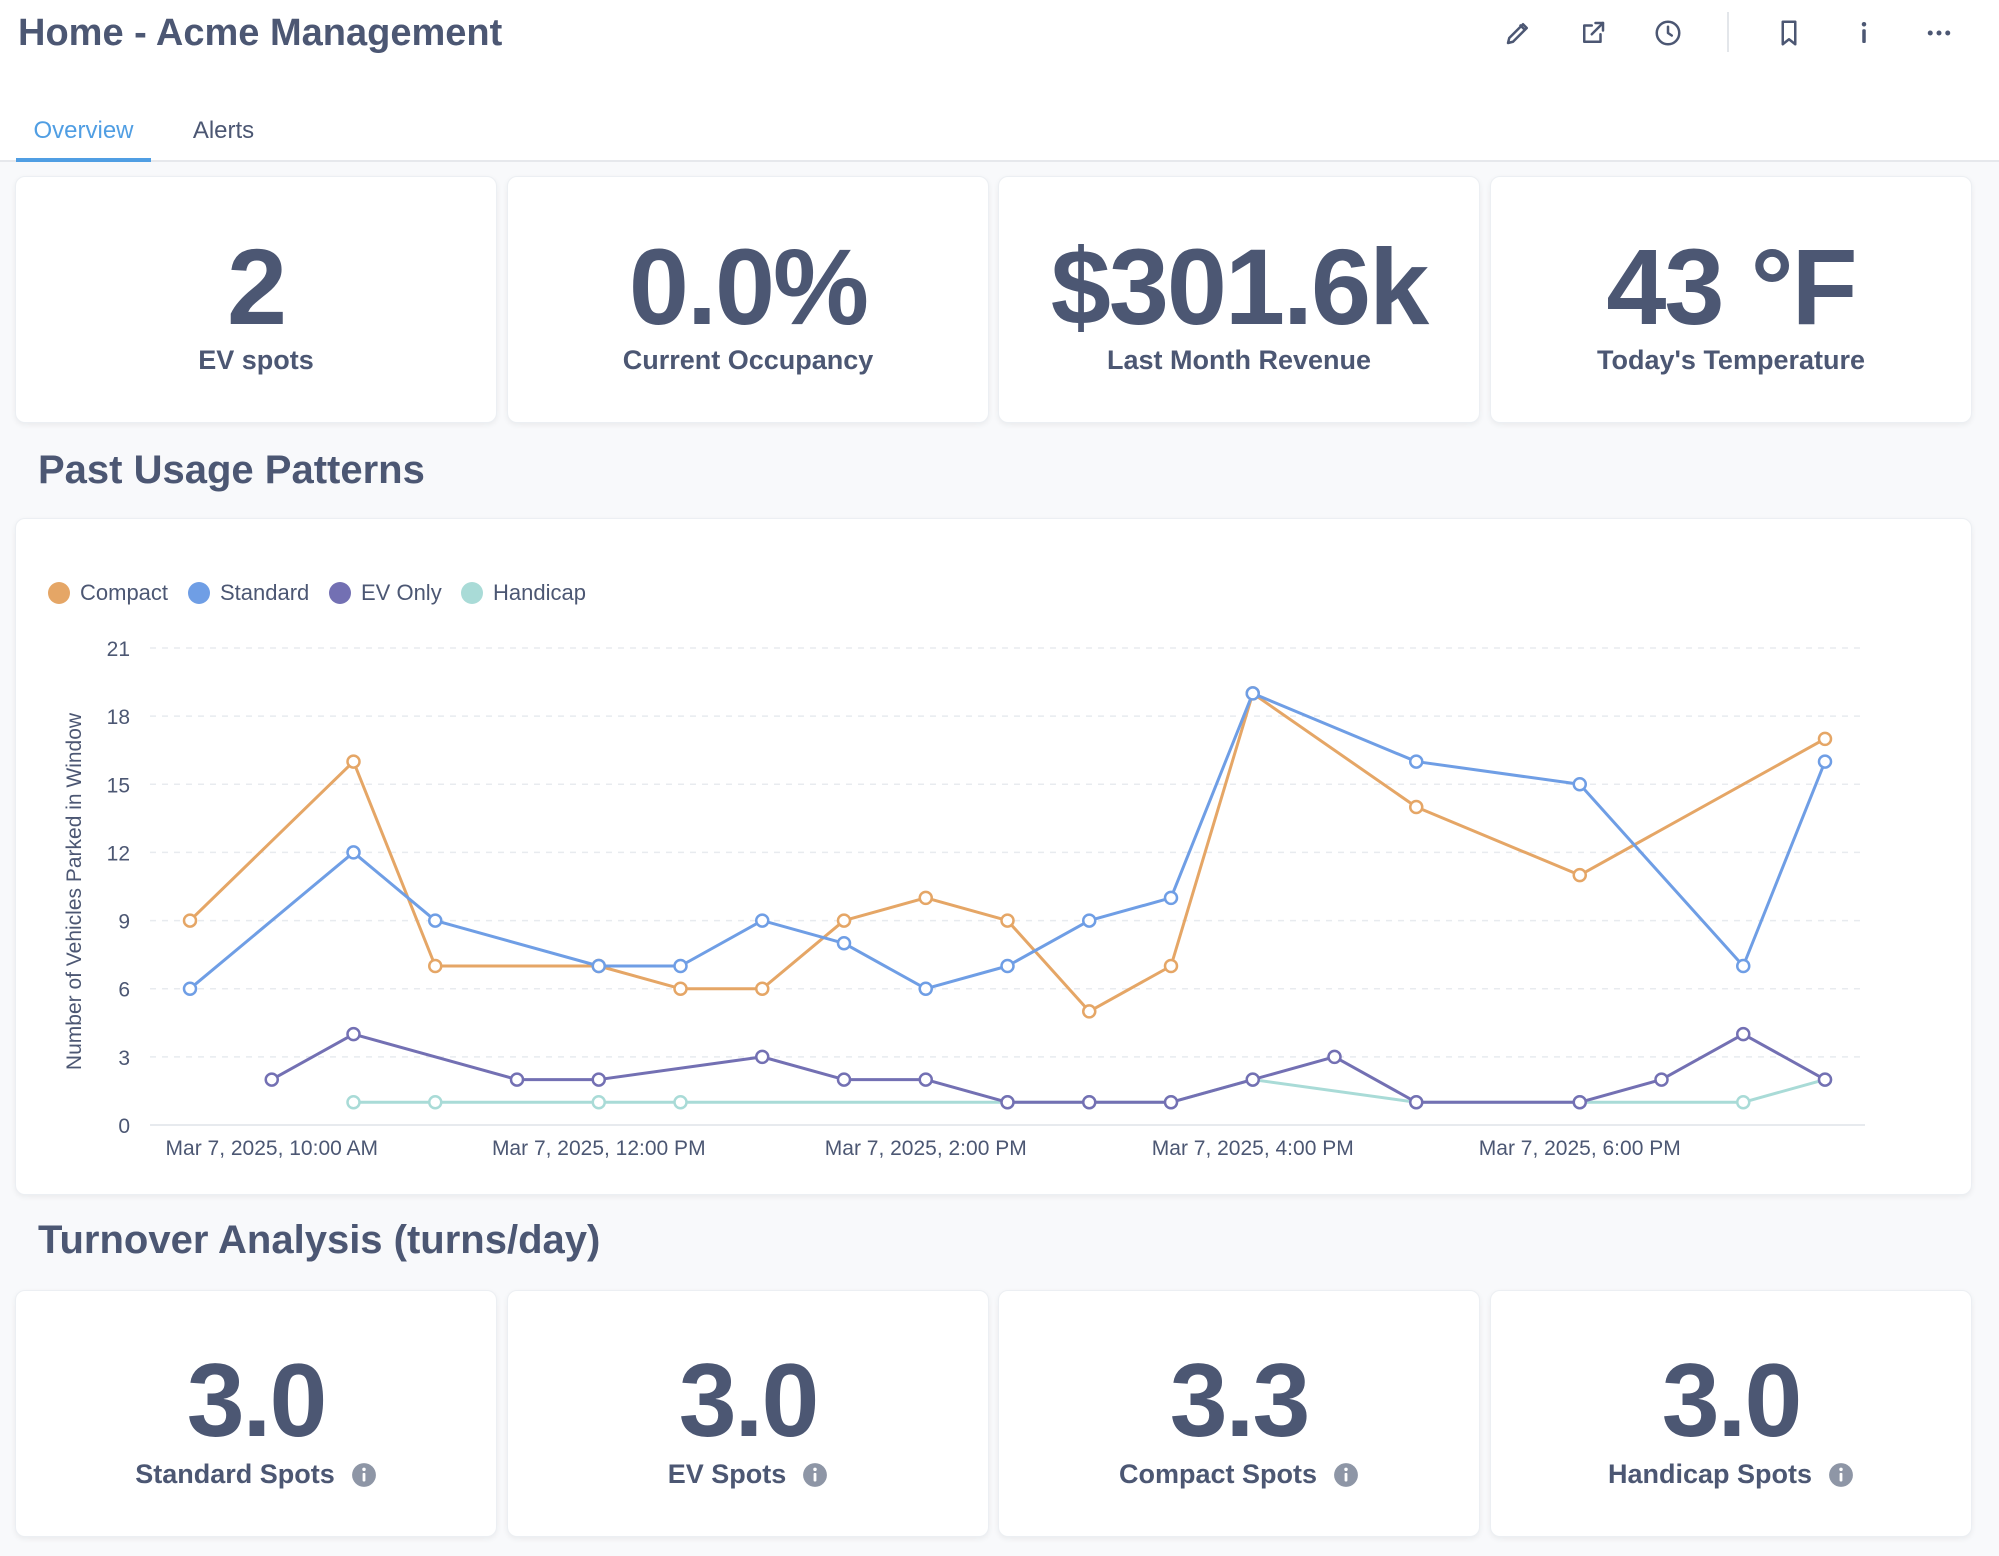 The height and width of the screenshot is (1556, 1999). What do you see at coordinates (319, 1240) in the screenshot?
I see `section-title-turnover: Turnover Analysis (turns/day)` at bounding box center [319, 1240].